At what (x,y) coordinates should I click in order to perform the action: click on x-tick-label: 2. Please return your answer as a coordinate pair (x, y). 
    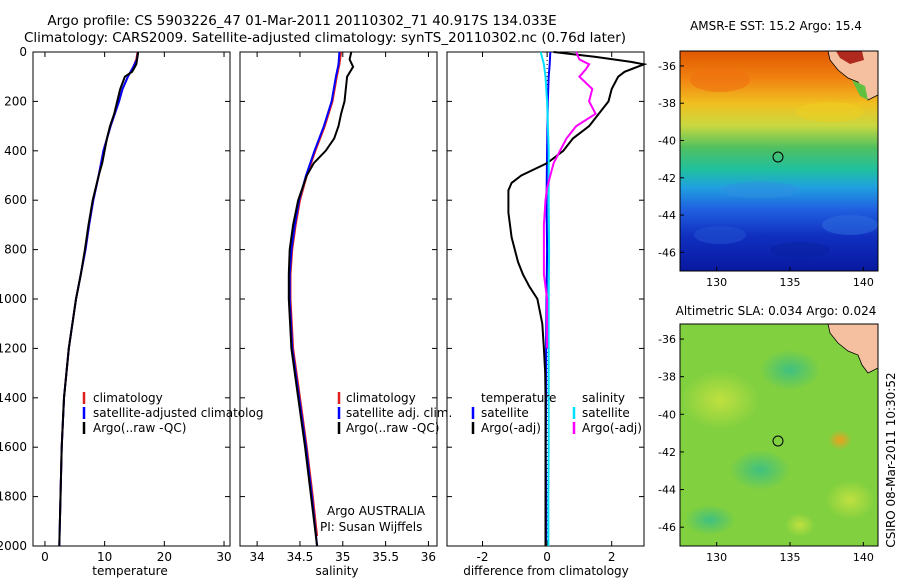
    Looking at the image, I should click on (612, 557).